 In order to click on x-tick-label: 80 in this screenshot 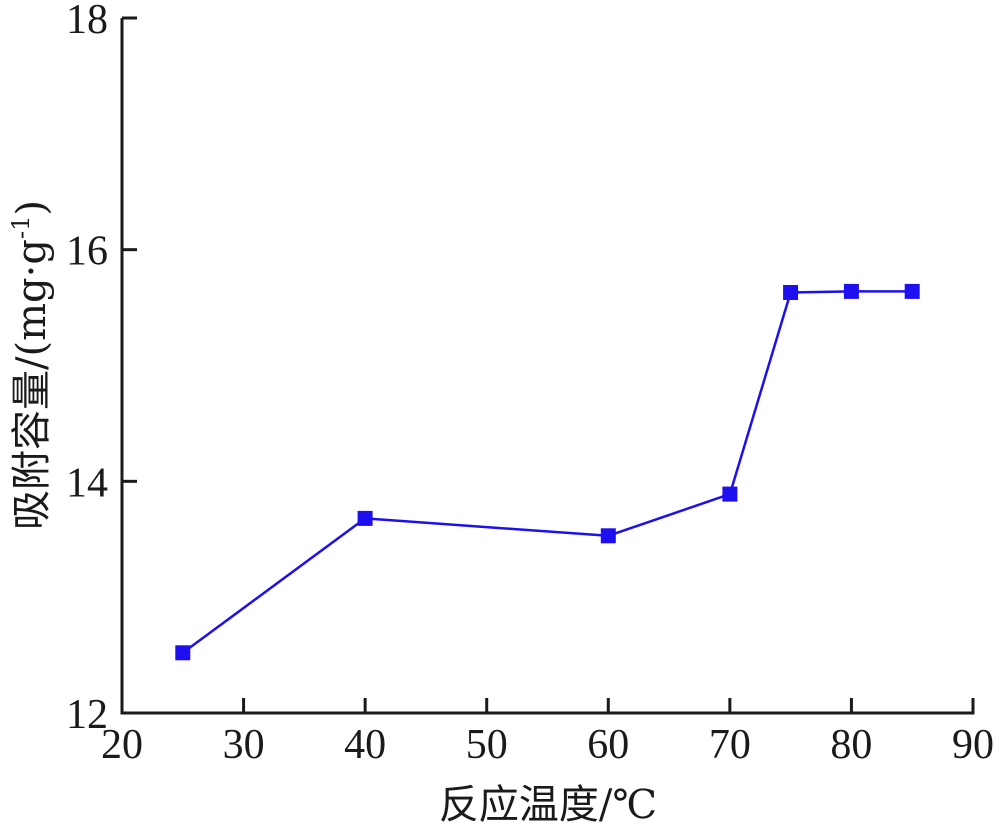, I will do `click(851, 745)`.